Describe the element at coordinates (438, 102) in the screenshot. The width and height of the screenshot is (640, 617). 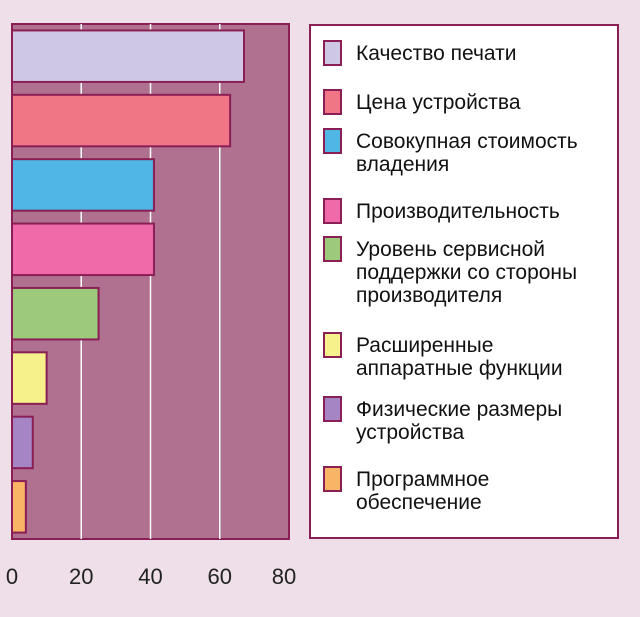
I see `legend-label: Цена устройства` at that location.